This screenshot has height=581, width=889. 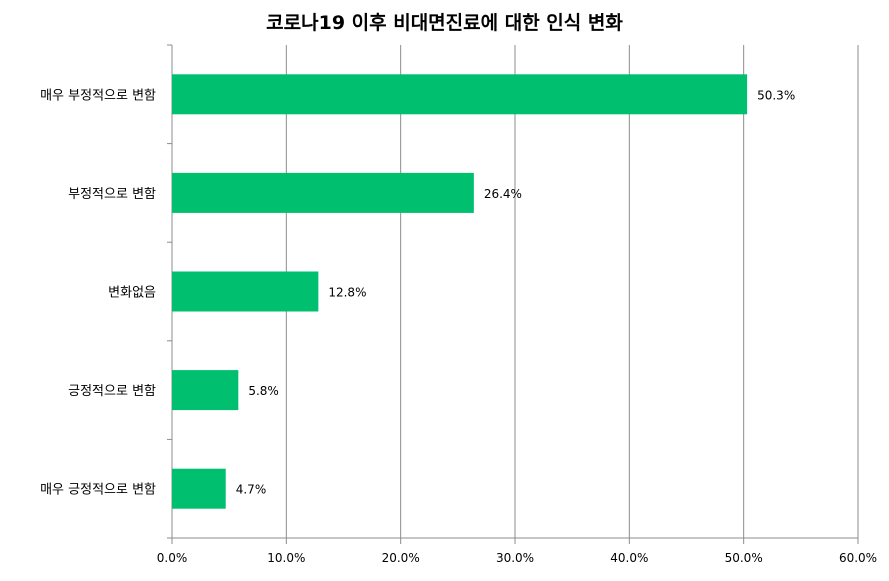 What do you see at coordinates (629, 558) in the screenshot?
I see `x-tick-label: 40.0%` at bounding box center [629, 558].